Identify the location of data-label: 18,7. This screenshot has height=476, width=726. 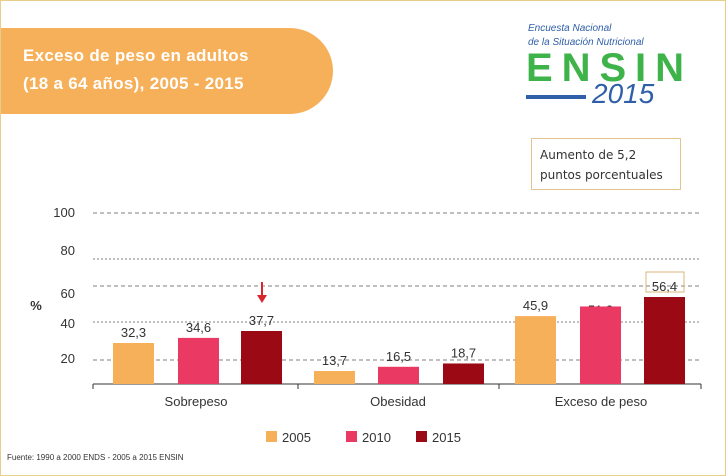
(463, 352).